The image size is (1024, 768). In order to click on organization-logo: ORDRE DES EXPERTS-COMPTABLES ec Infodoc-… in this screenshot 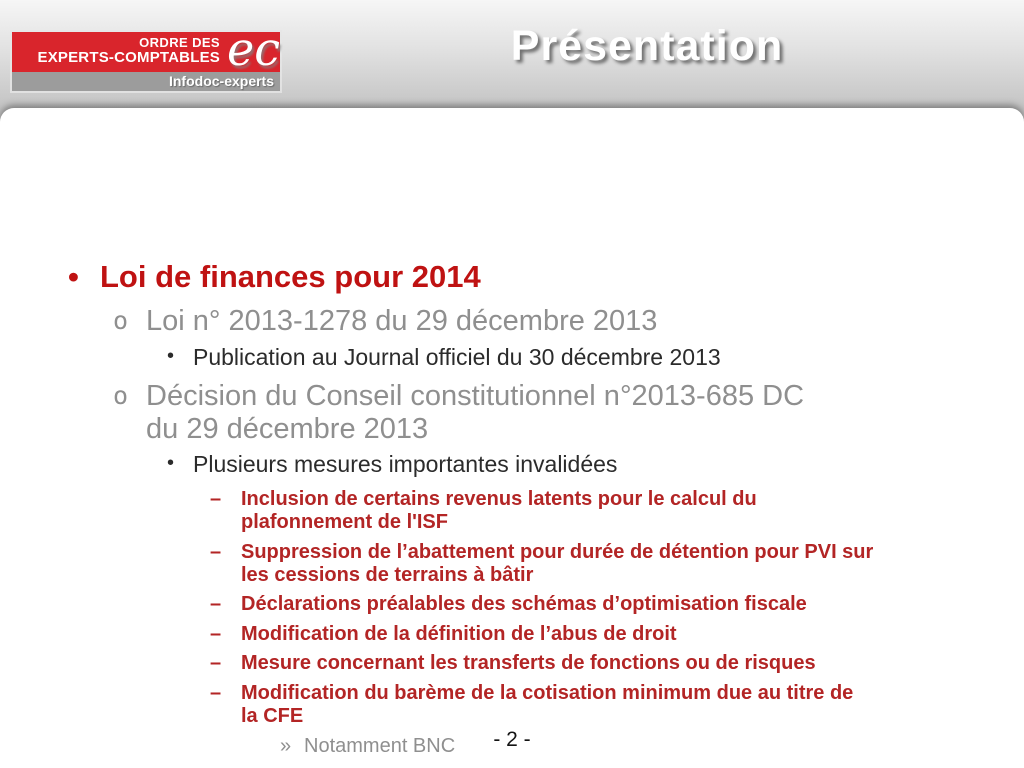, I will do `click(146, 58)`.